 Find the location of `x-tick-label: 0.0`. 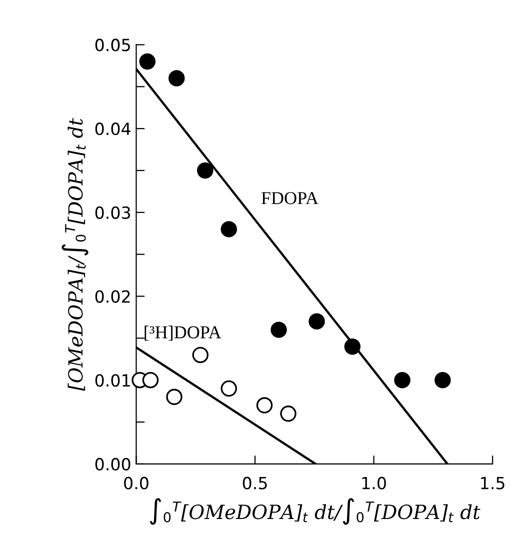

x-tick-label: 0.0 is located at coordinates (136, 483).